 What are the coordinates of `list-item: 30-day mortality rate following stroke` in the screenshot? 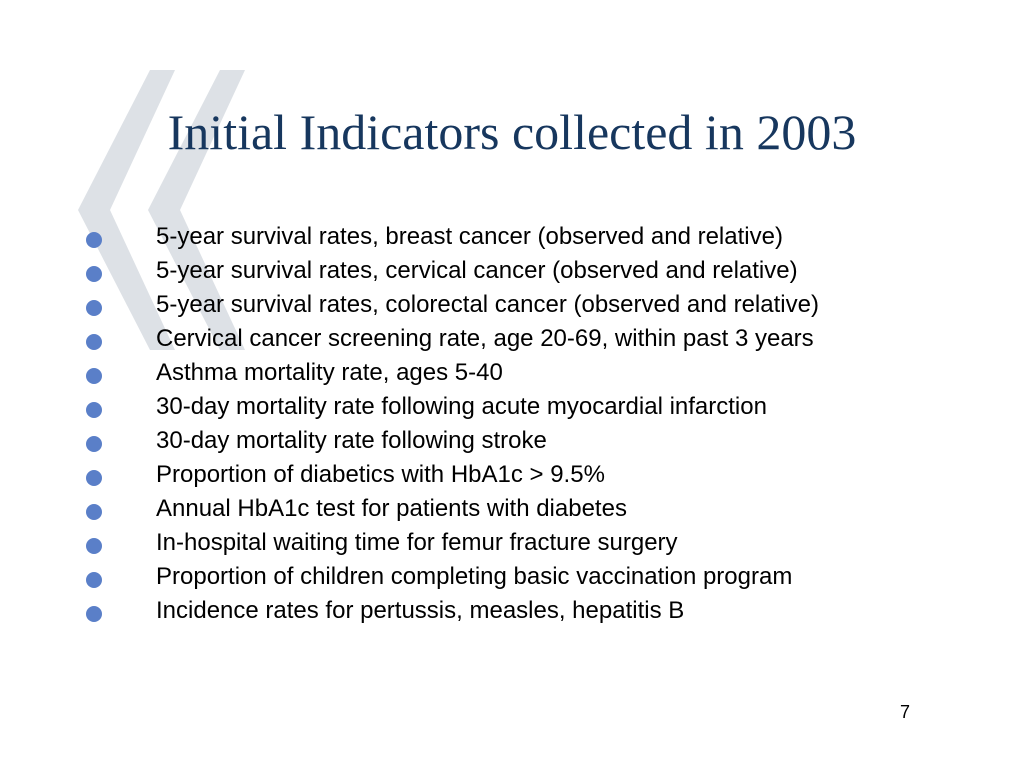 It's located at (524, 440).